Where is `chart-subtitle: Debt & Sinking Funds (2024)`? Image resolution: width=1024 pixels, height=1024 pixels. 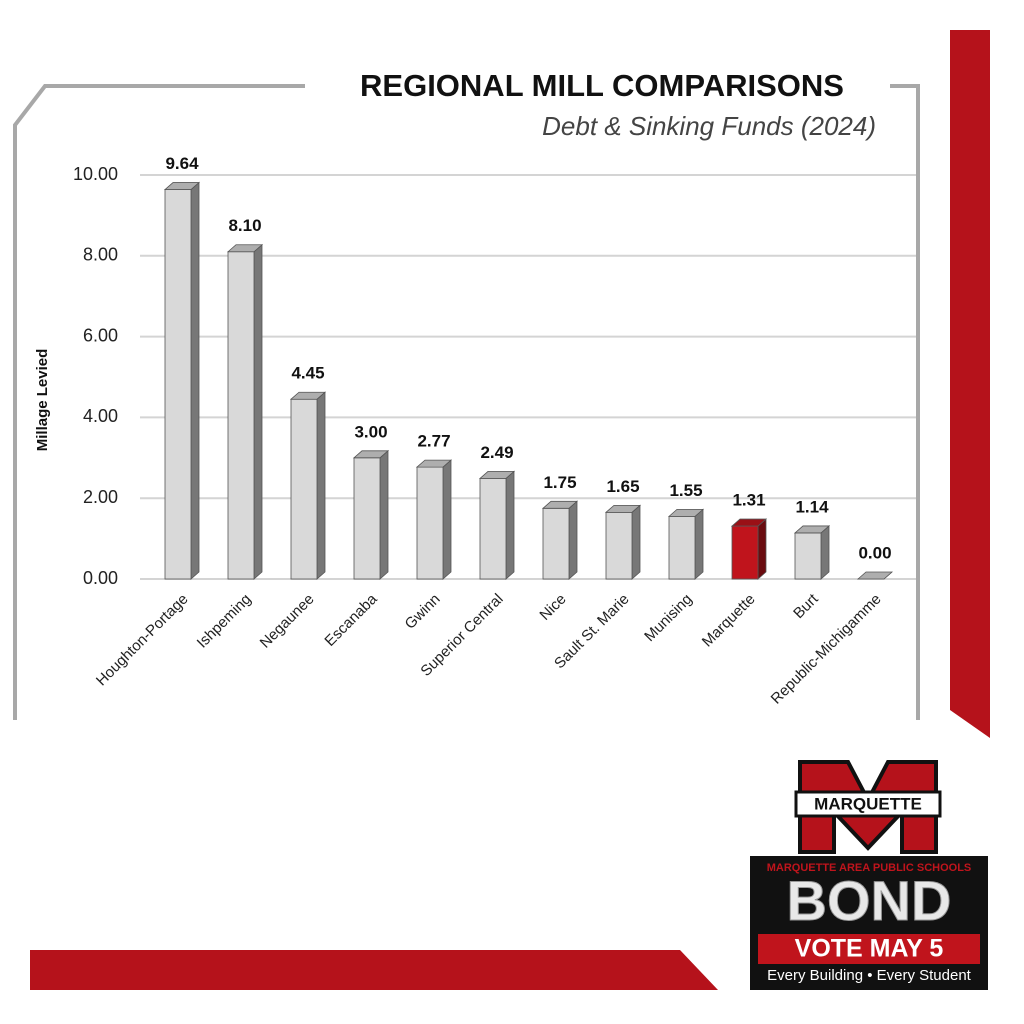 chart-subtitle: Debt & Sinking Funds (2024) is located at coordinates (709, 126).